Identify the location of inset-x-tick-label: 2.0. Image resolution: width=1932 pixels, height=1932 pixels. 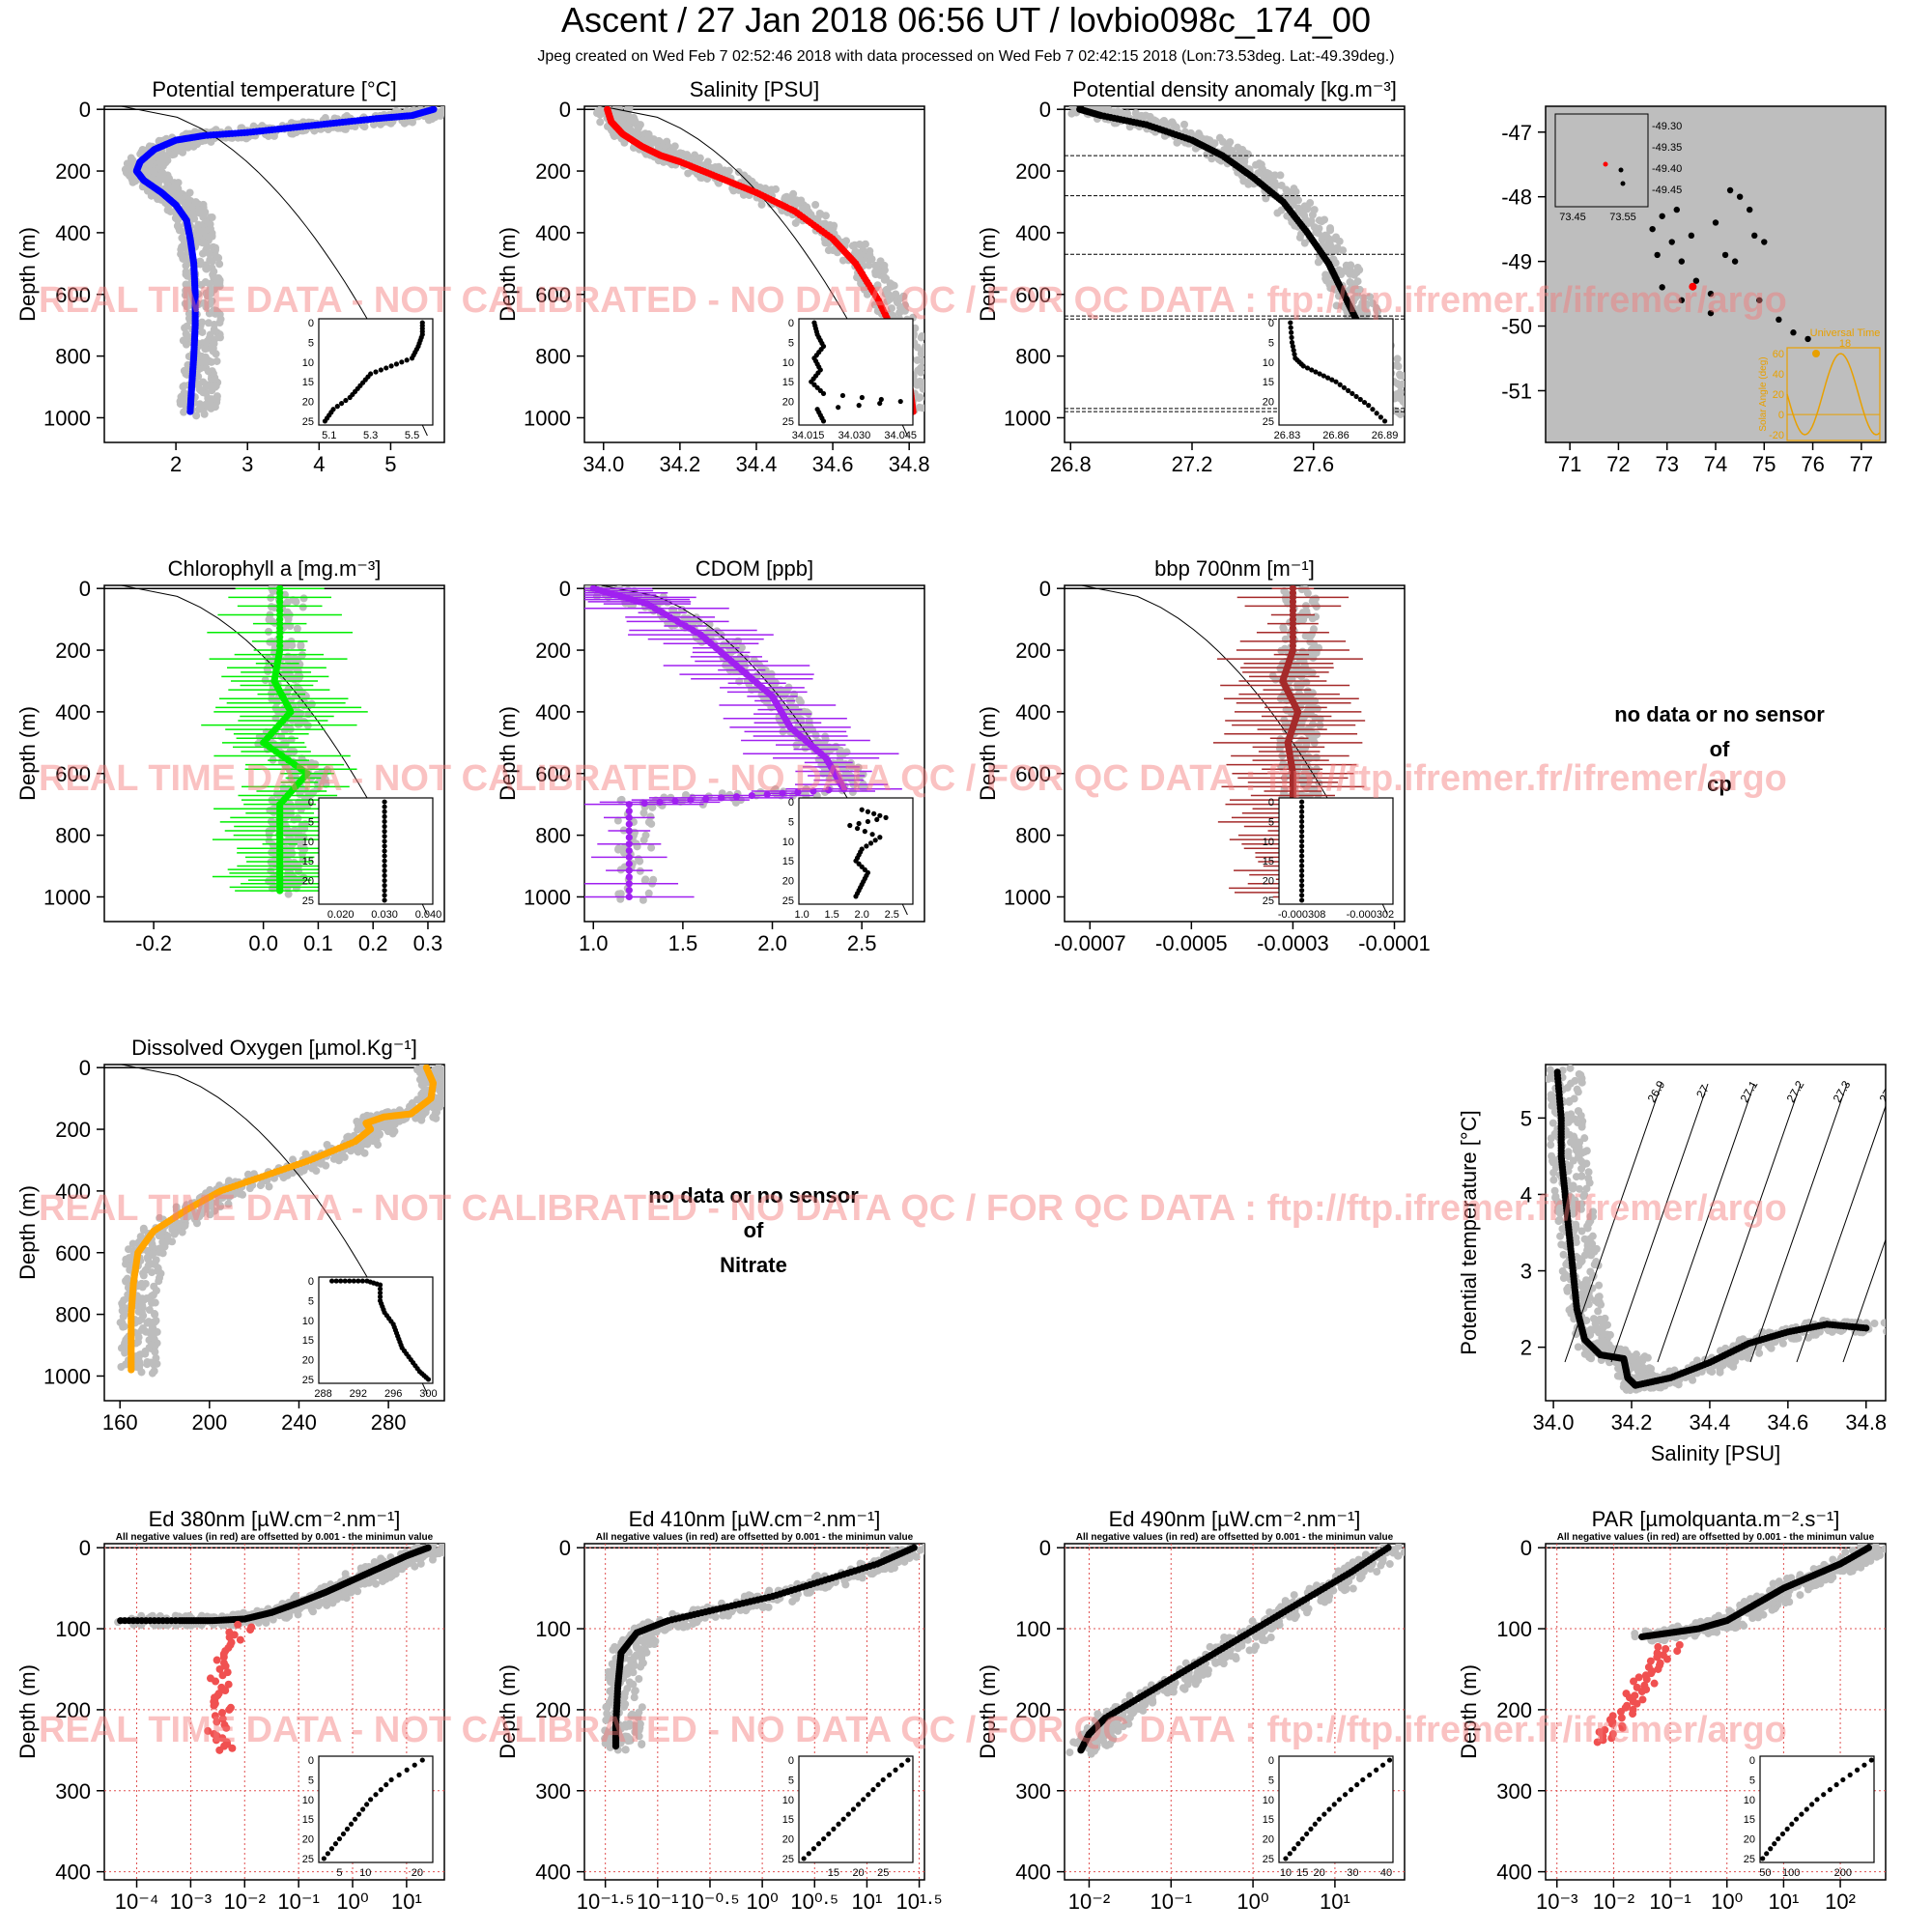
(862, 915).